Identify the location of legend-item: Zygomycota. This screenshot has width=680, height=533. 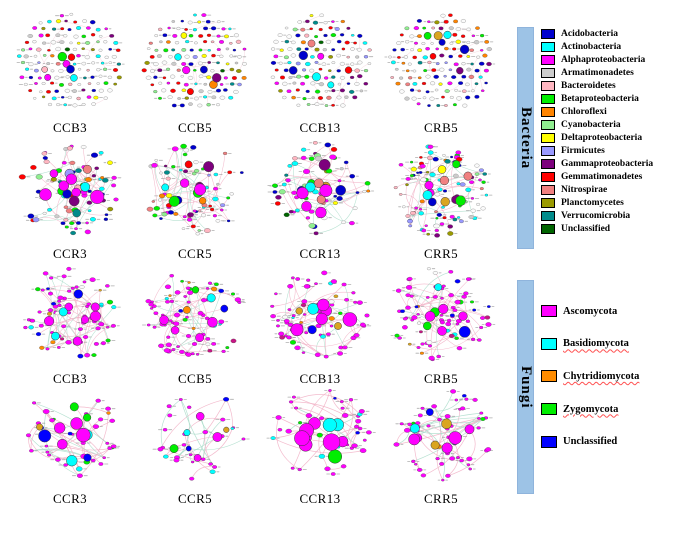
(590, 409).